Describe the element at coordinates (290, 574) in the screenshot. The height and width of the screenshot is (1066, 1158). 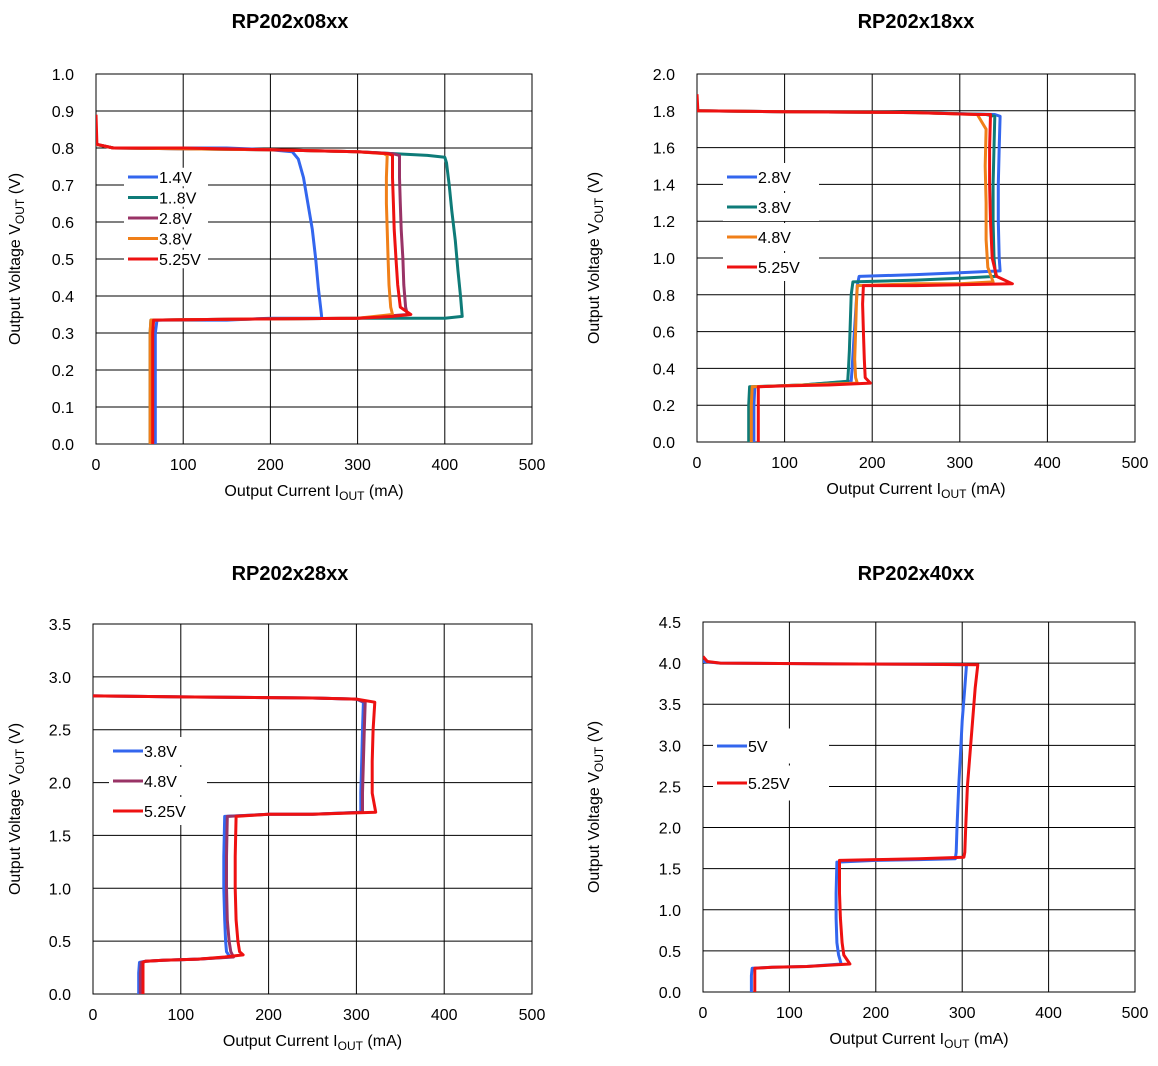
I see `chart-title: RP202x28xx` at that location.